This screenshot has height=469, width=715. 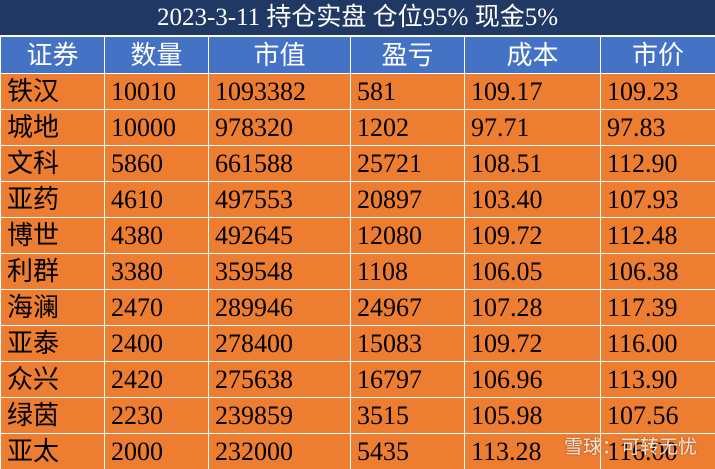 What do you see at coordinates (279, 451) in the screenshot?
I see `value-cell: 232000` at bounding box center [279, 451].